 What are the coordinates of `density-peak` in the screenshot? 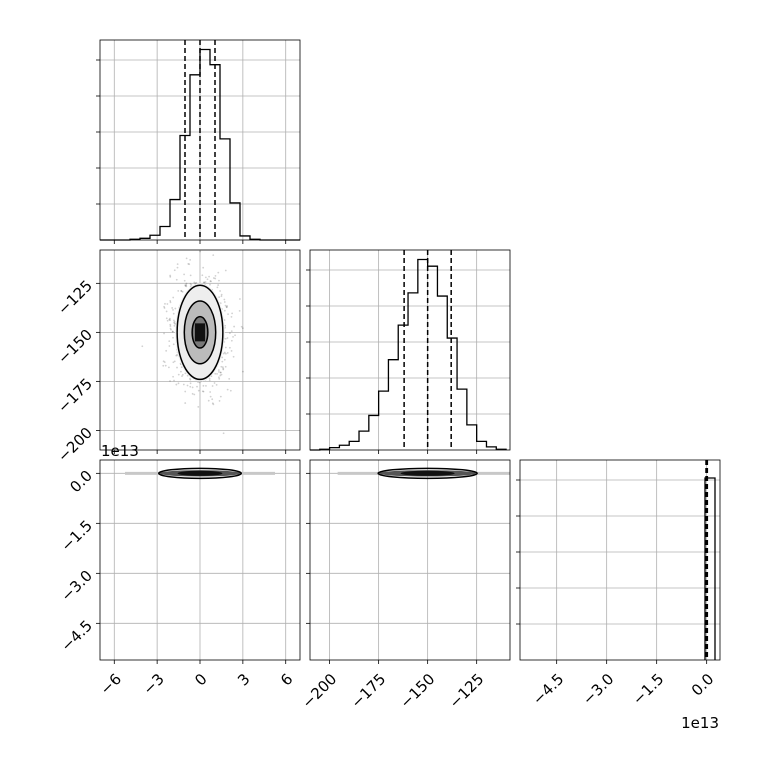 It's located at (427, 473).